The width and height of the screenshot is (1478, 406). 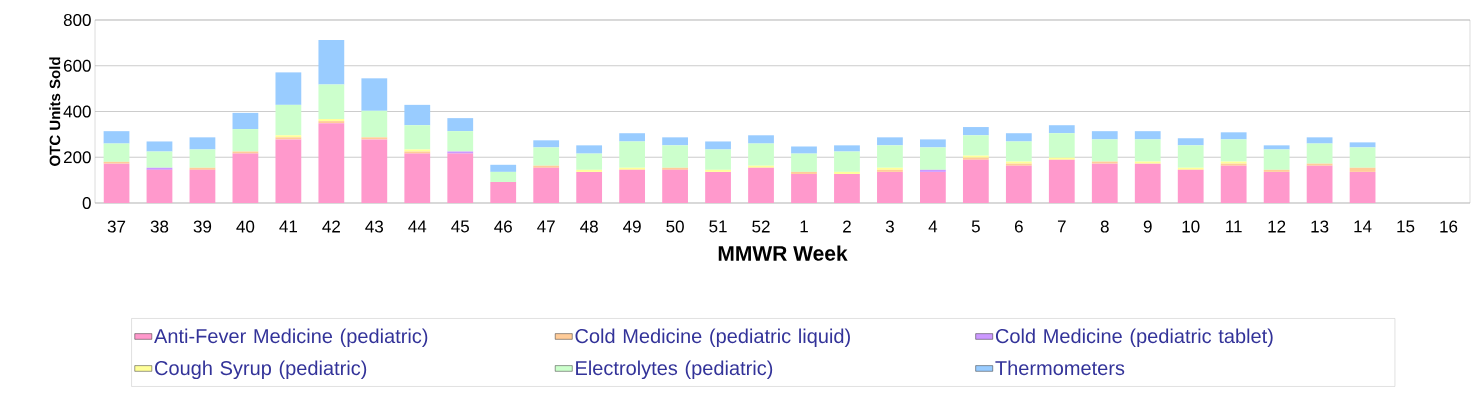 What do you see at coordinates (288, 226) in the screenshot?
I see `x-tick-label: 41` at bounding box center [288, 226].